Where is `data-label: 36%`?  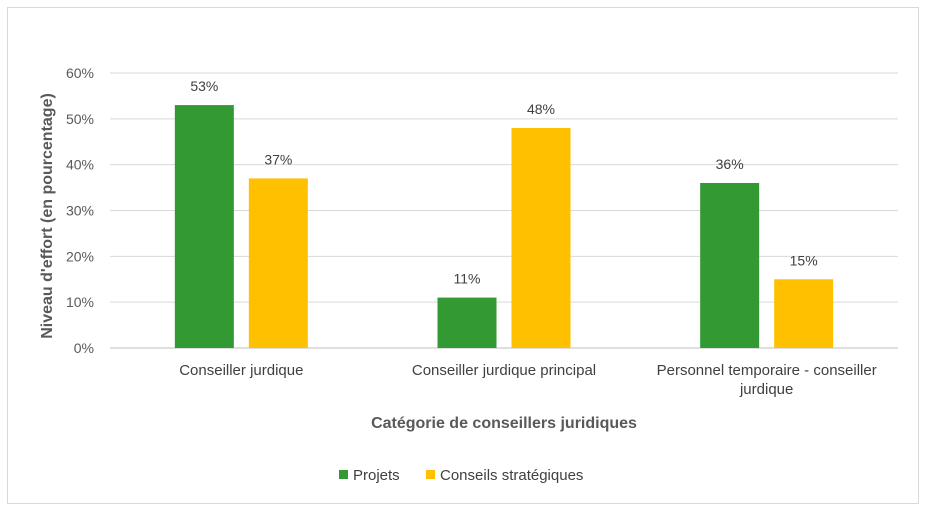 data-label: 36% is located at coordinates (730, 164).